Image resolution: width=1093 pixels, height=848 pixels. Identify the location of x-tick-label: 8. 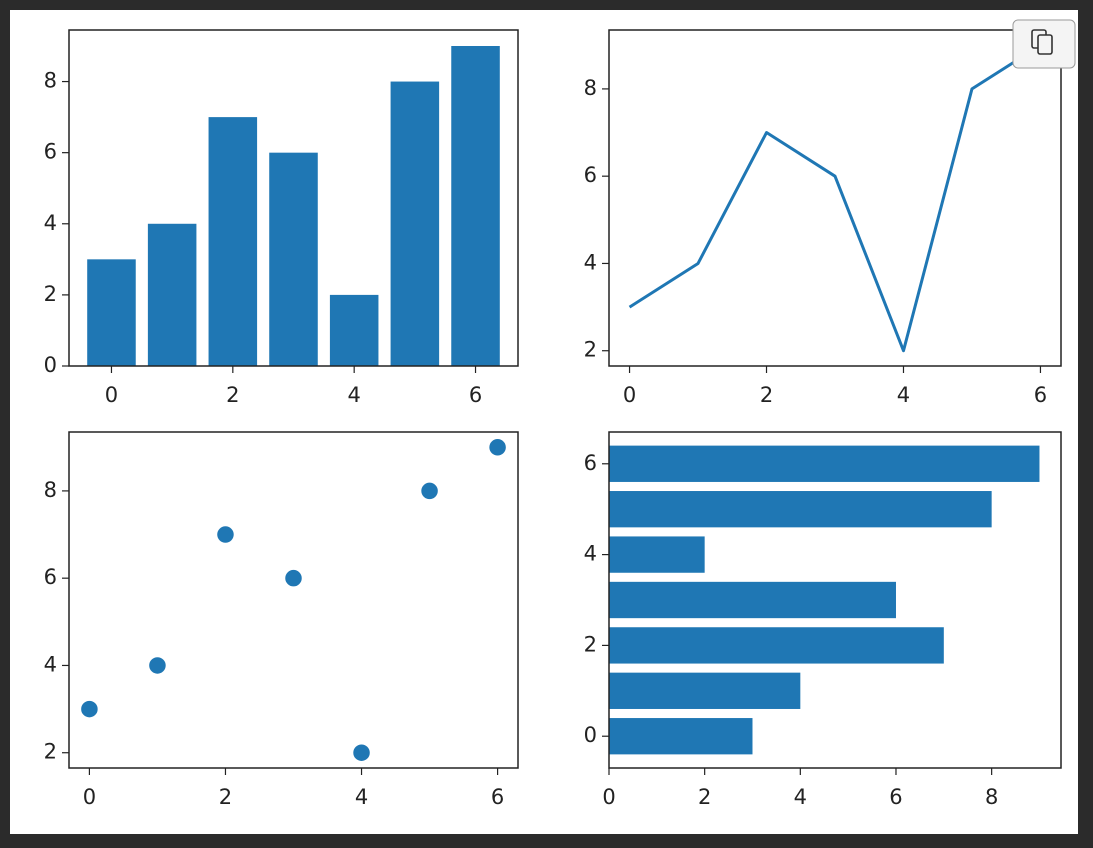
(991, 797).